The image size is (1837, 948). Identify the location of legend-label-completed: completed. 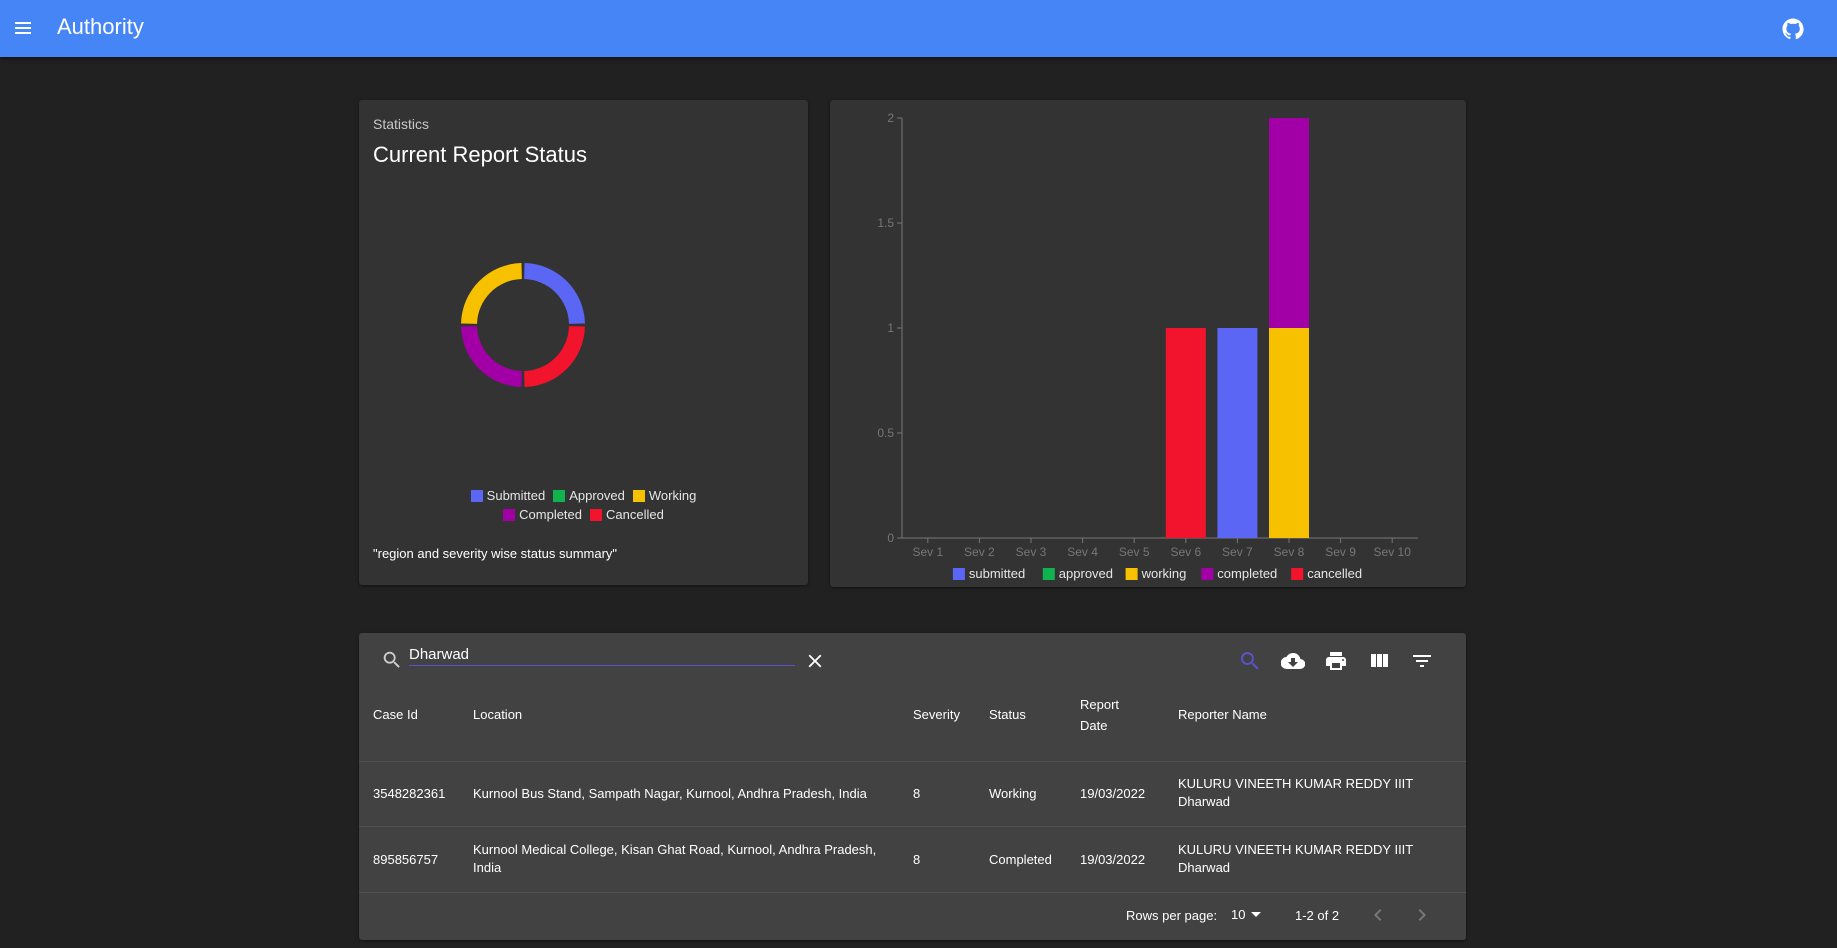
(1247, 573).